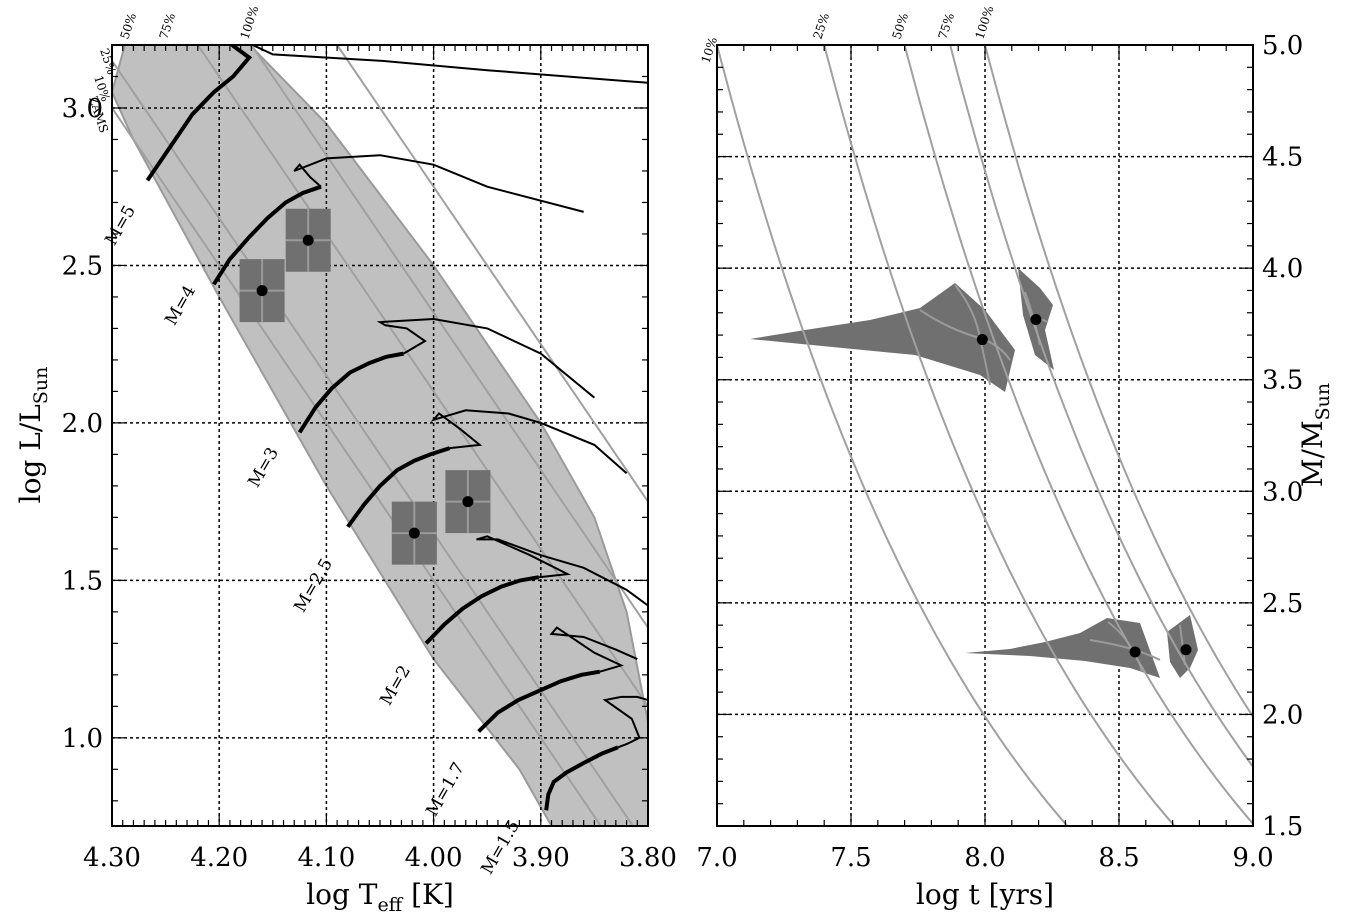 The width and height of the screenshot is (1348, 915). What do you see at coordinates (82, 739) in the screenshot?
I see `hr-y-tick-label: 1.0` at bounding box center [82, 739].